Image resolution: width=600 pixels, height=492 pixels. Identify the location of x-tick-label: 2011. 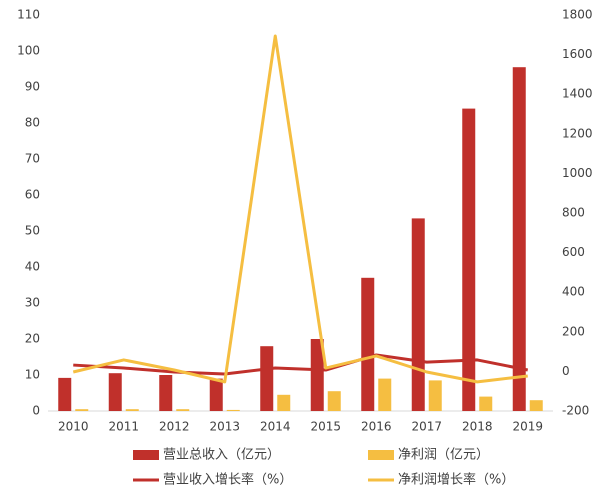
(123, 427).